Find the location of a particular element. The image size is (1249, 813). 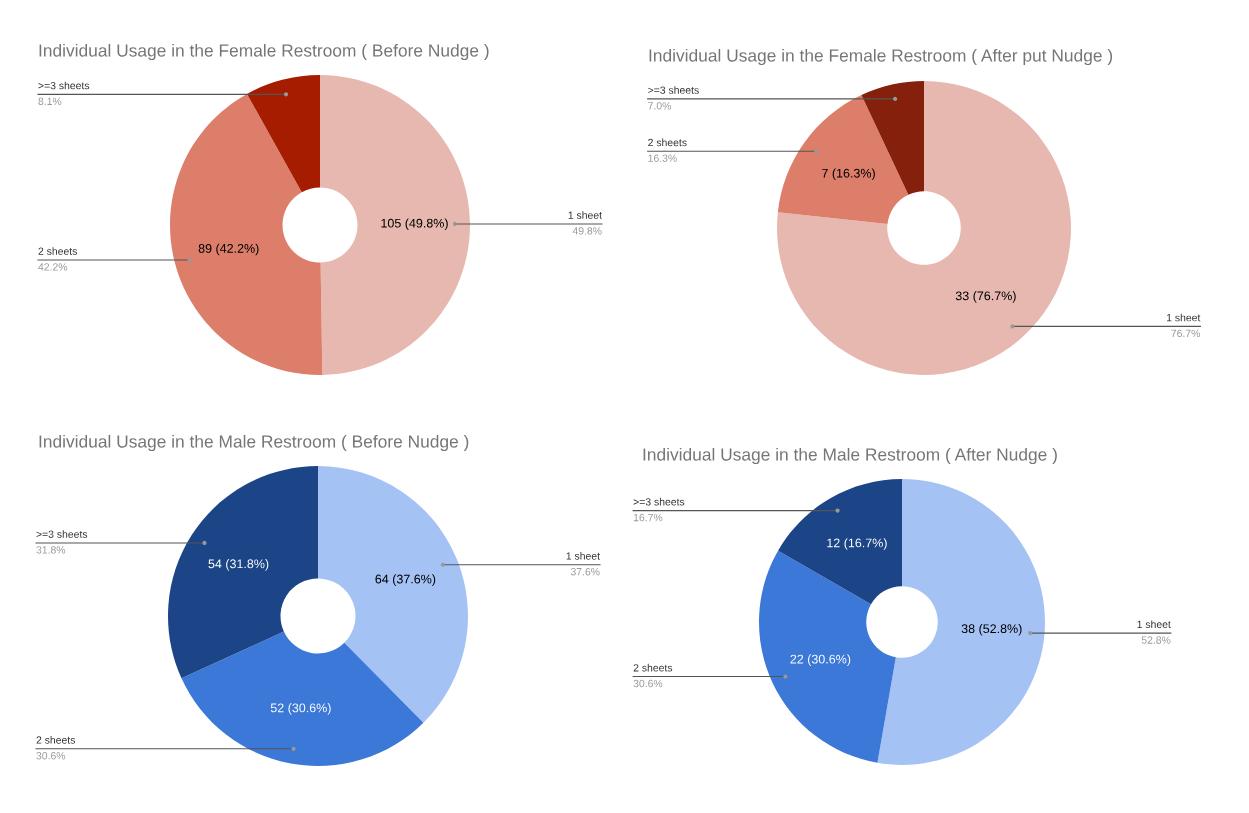

data-label: 37.6% is located at coordinates (585, 572).